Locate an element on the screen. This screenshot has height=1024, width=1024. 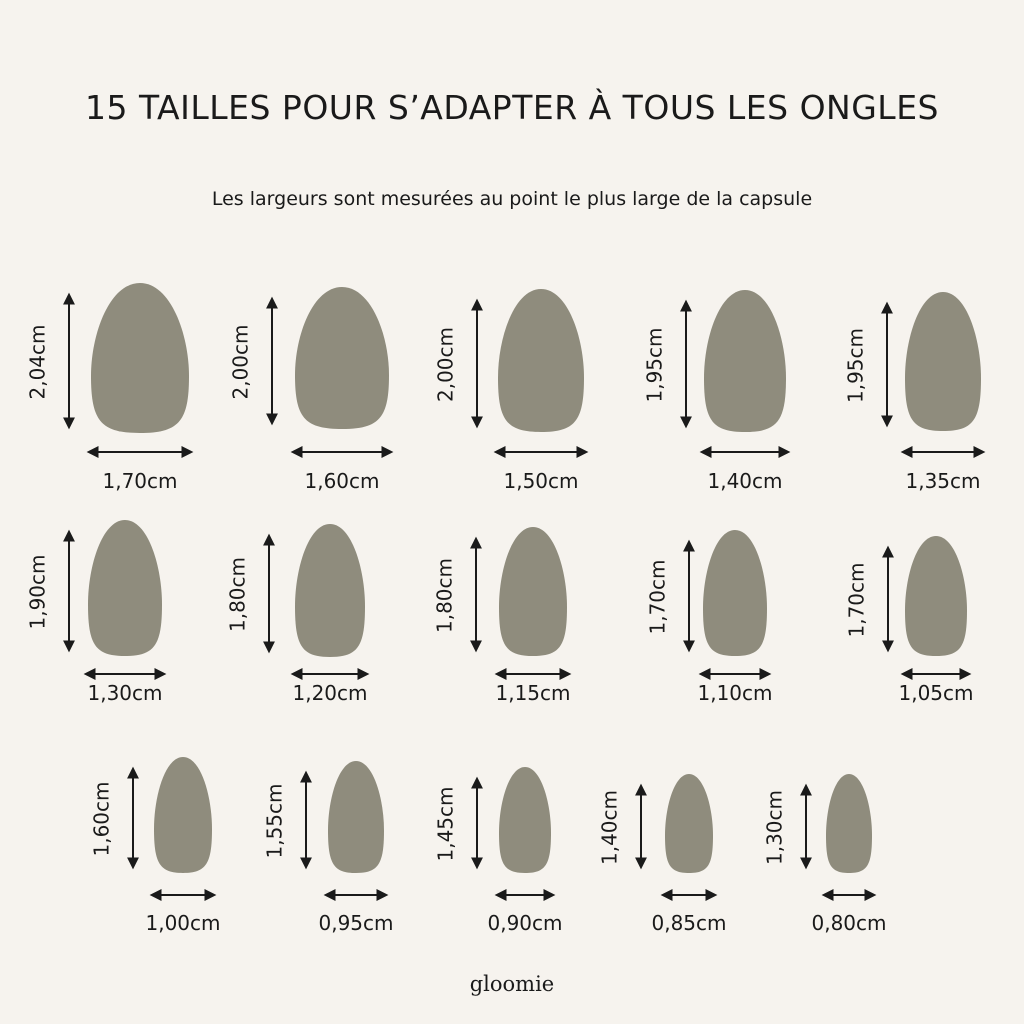
brand-logo: gloomie is located at coordinates (512, 984).